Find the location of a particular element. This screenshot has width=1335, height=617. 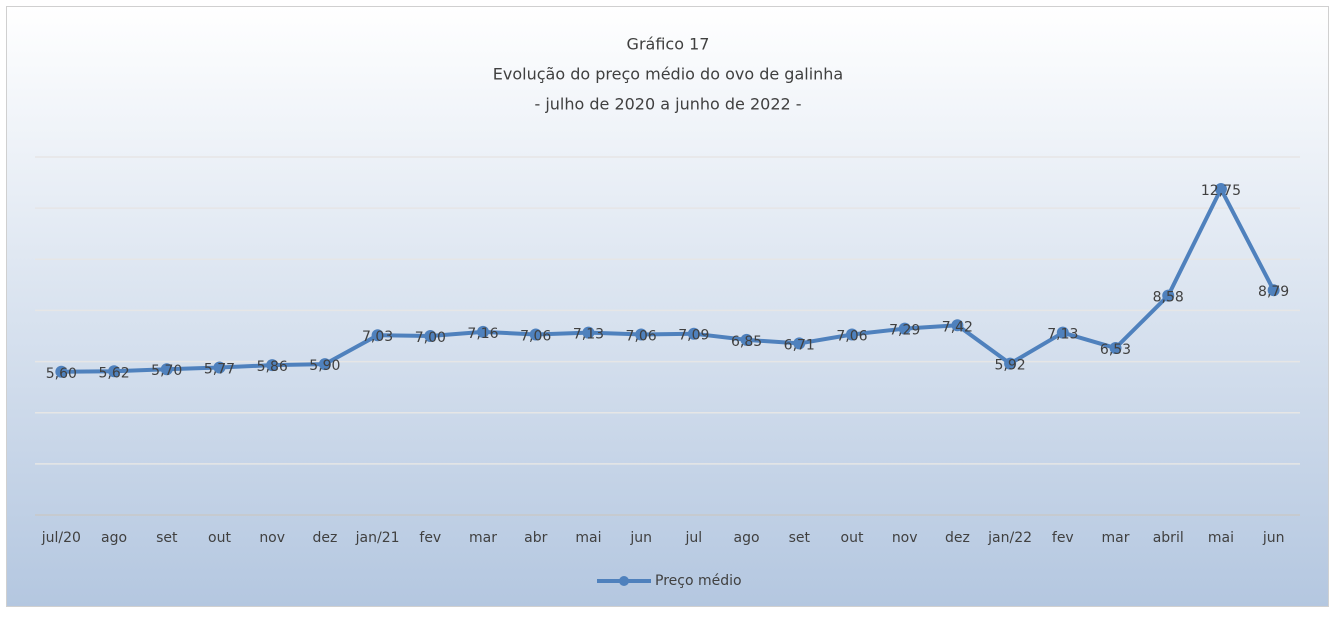

data-label: 5,62 is located at coordinates (113, 373).